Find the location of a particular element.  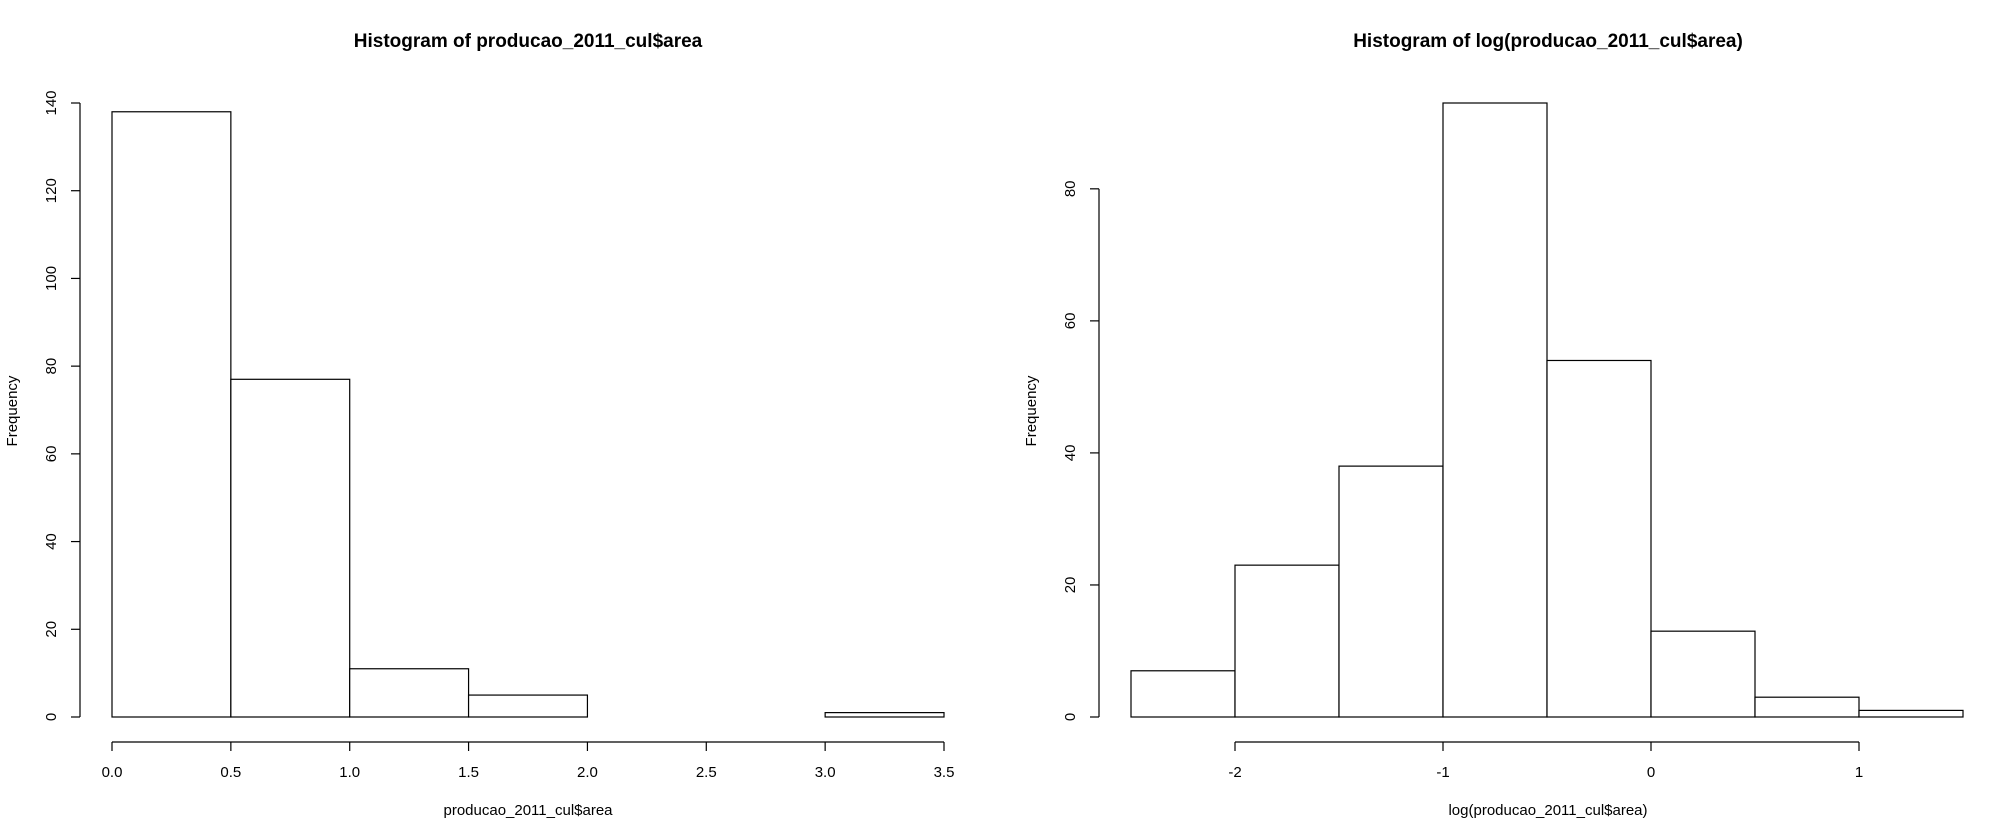

y-tick-label: 100 is located at coordinates (51, 278).